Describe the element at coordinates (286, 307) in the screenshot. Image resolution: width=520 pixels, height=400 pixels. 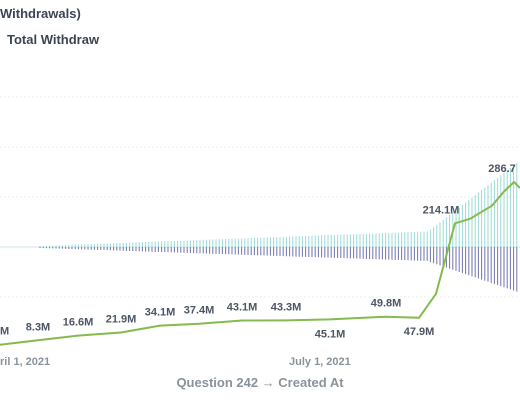
I see `data-label-7: 43.3M` at that location.